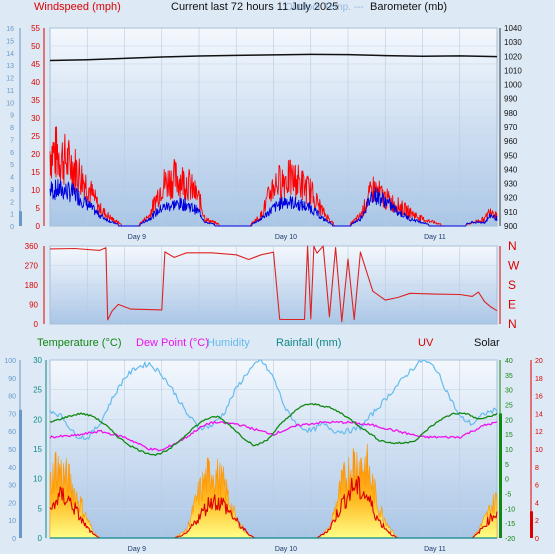  Describe the element at coordinates (511, 141) in the screenshot. I see `baro-tick-label: 960` at that location.